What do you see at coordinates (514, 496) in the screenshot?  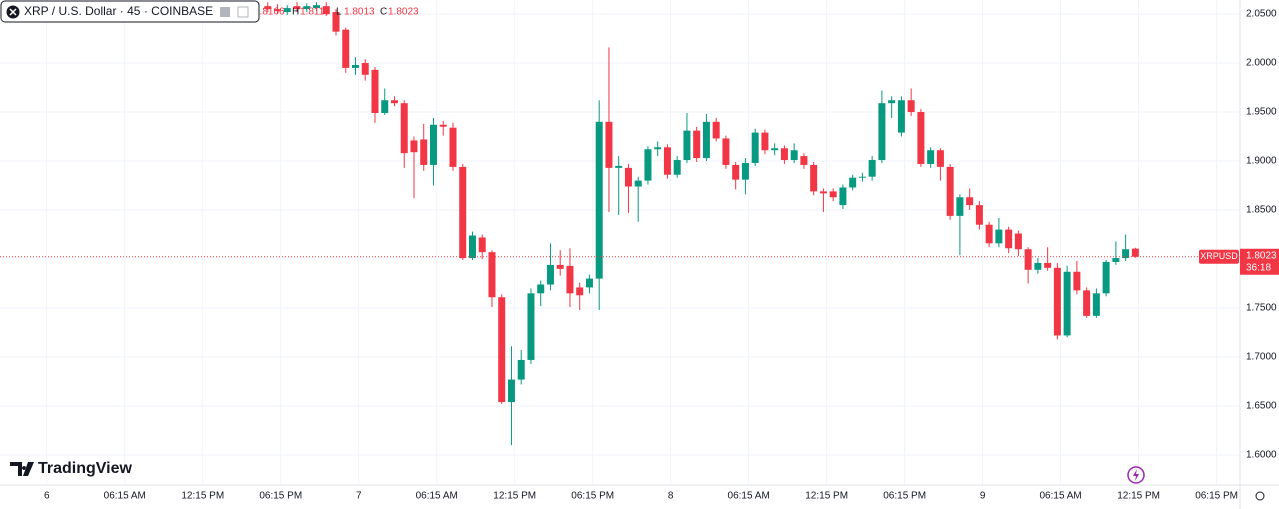 I see `x-tick-label: 12:15 PM` at bounding box center [514, 496].